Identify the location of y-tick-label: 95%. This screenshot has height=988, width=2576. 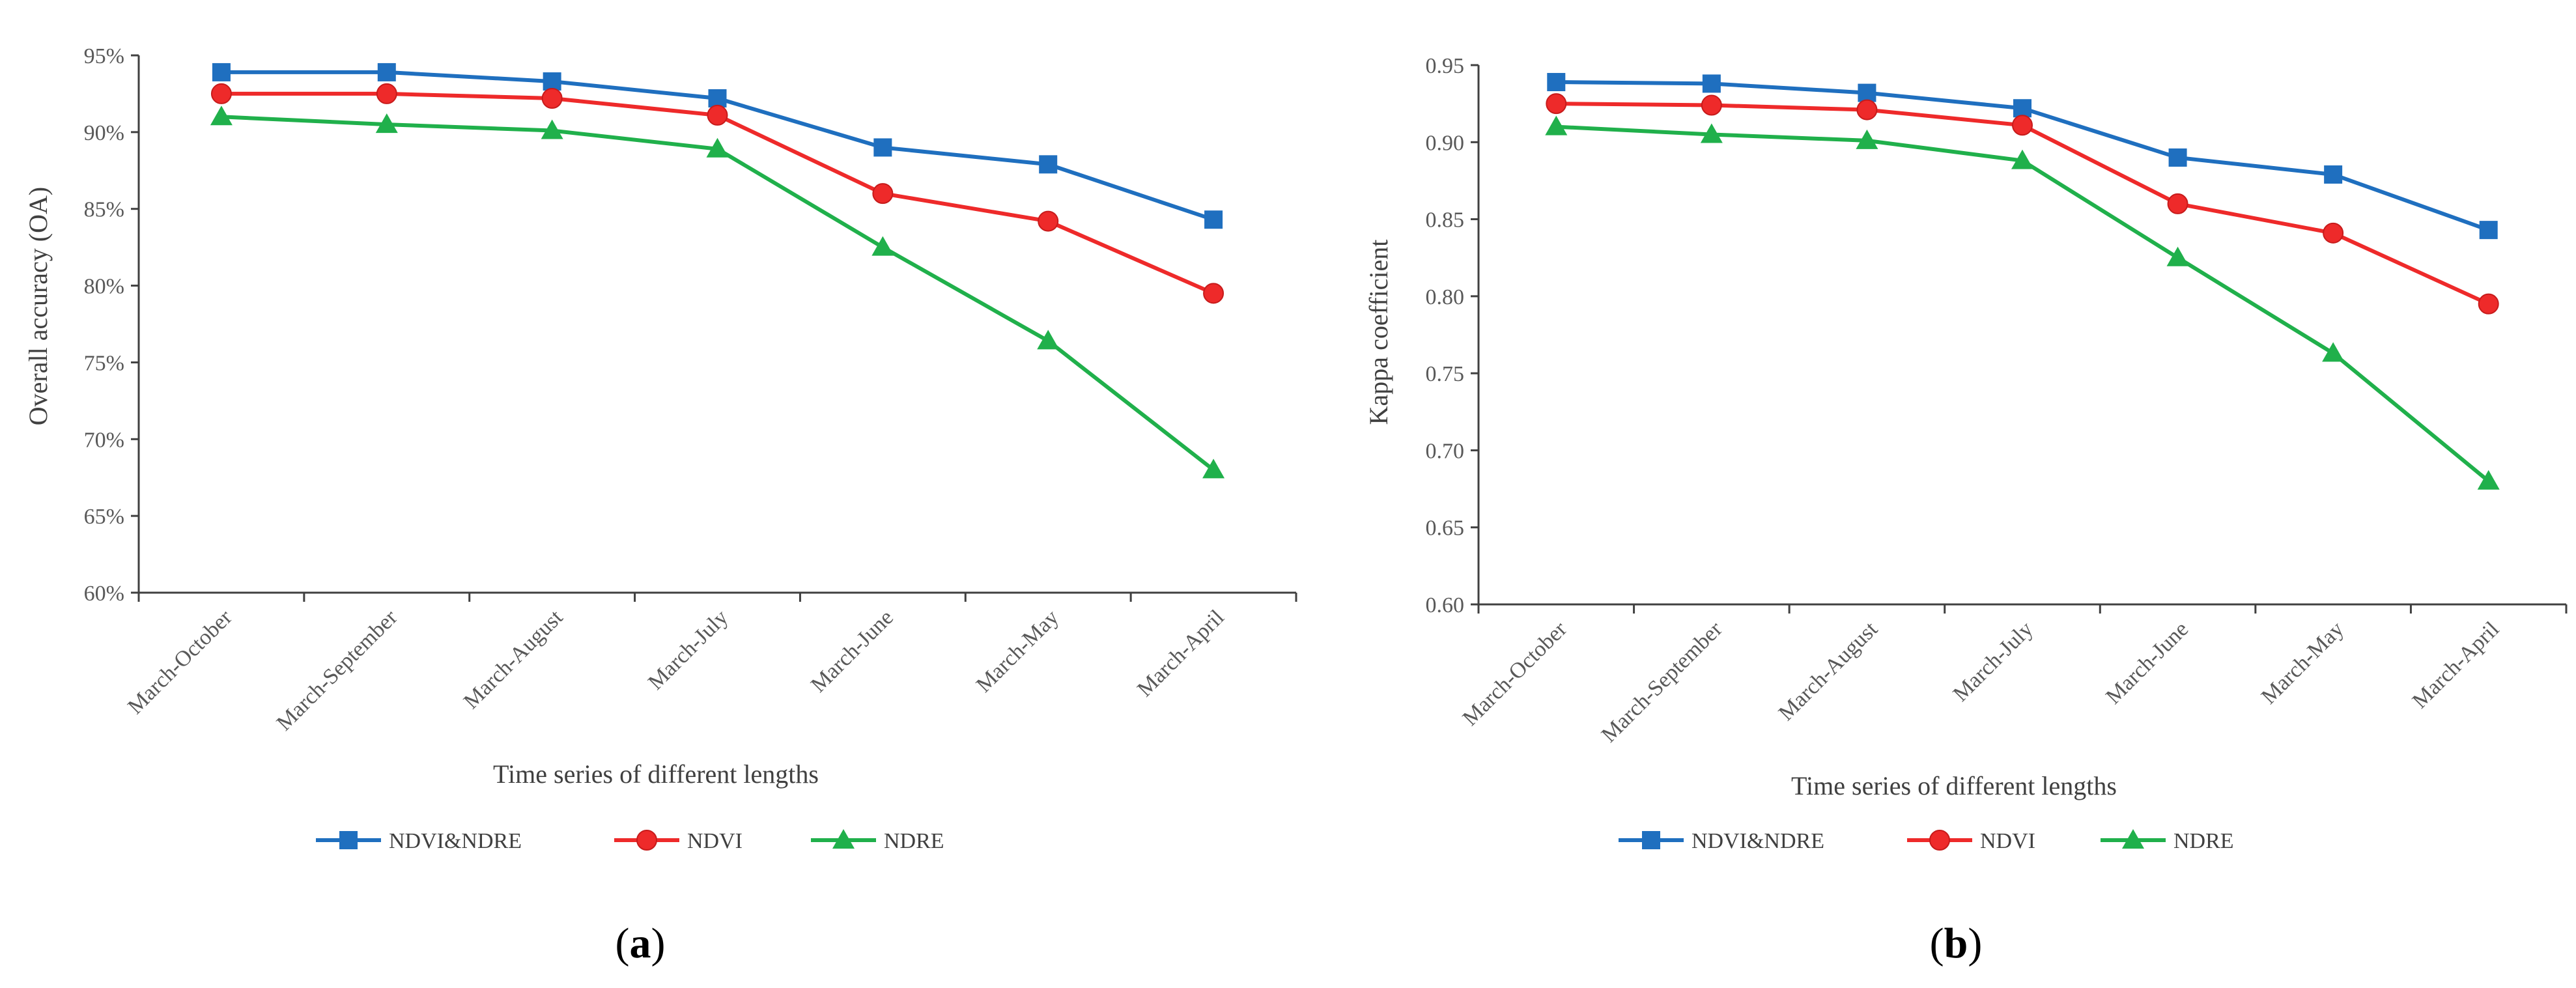
(104, 56).